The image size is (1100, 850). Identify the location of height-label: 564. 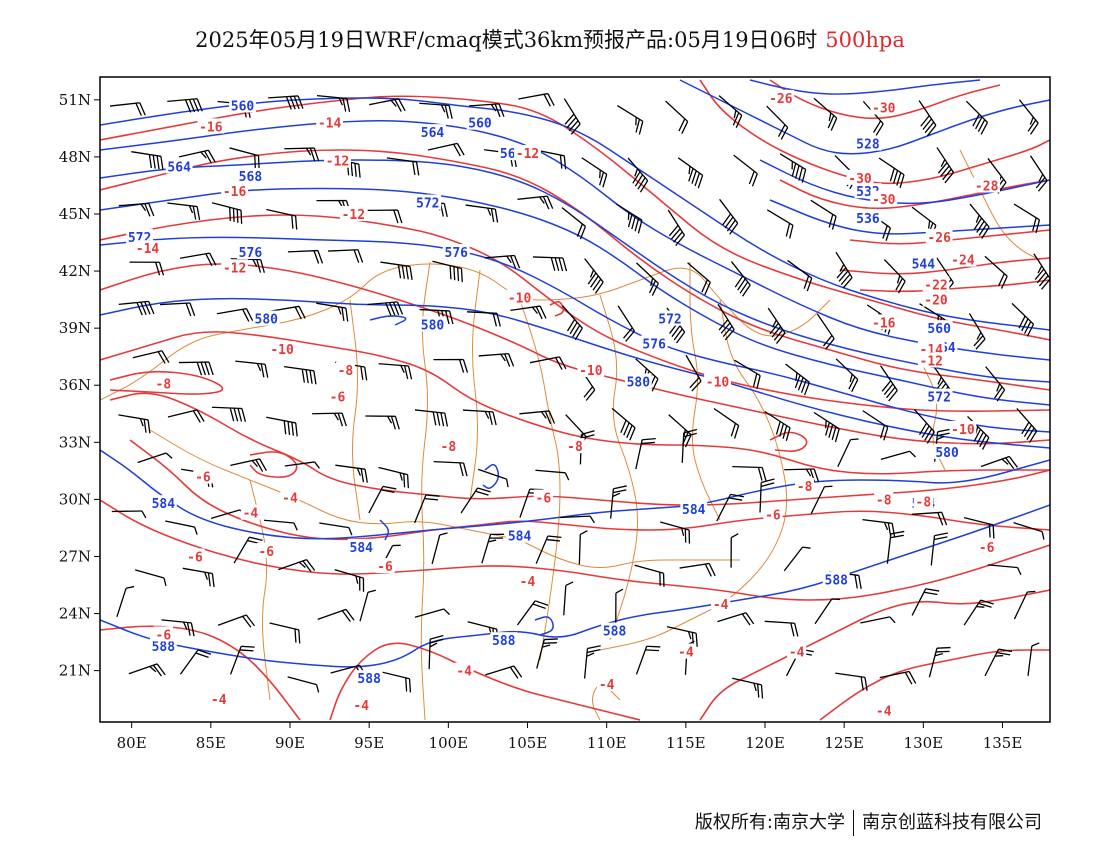
(179, 167).